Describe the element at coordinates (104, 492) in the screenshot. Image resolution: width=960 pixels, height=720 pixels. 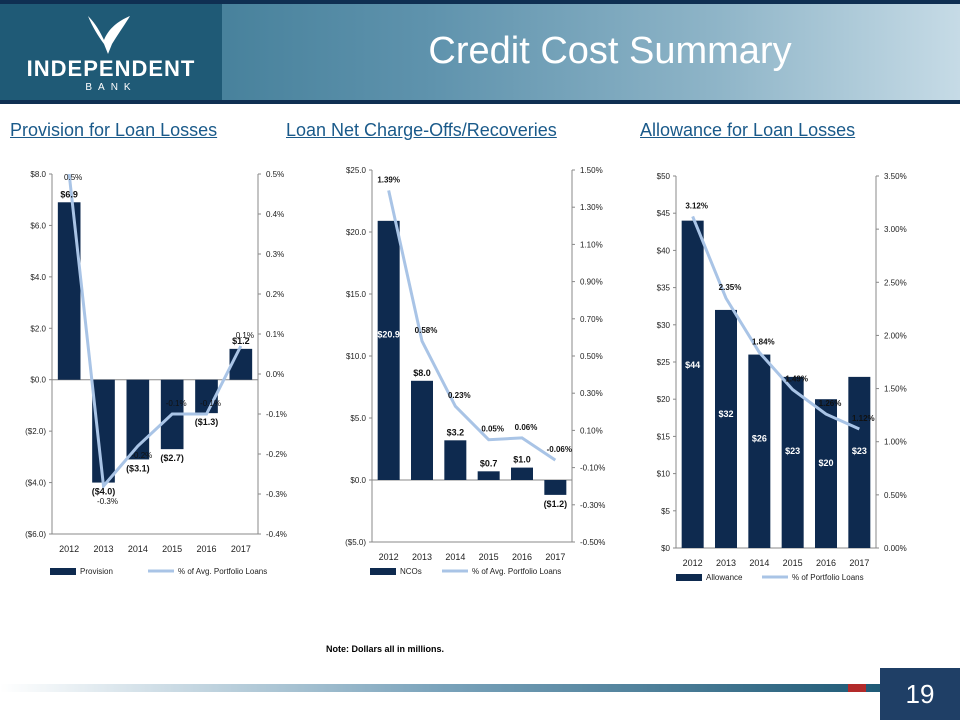
I see `bar-value-label: ($4.0)` at that location.